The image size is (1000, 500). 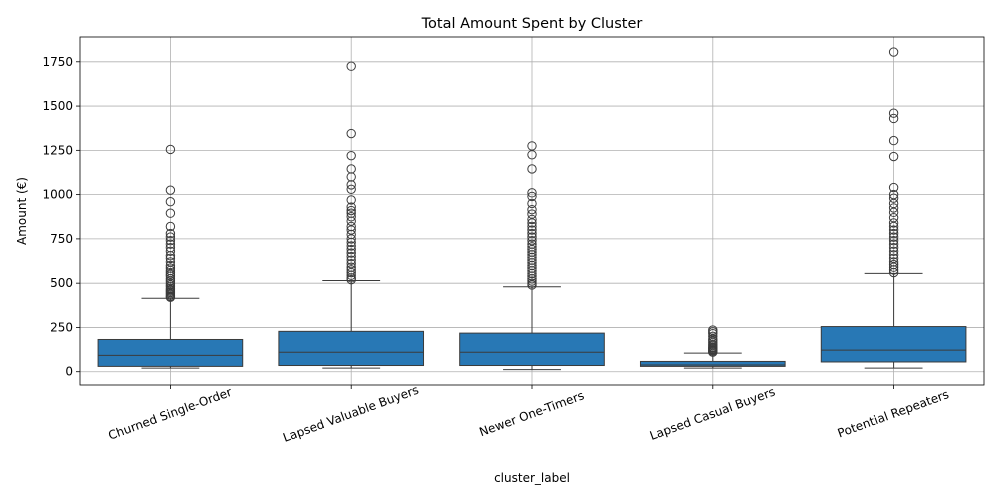 I want to click on y-tick-label: 0, so click(x=69, y=372).